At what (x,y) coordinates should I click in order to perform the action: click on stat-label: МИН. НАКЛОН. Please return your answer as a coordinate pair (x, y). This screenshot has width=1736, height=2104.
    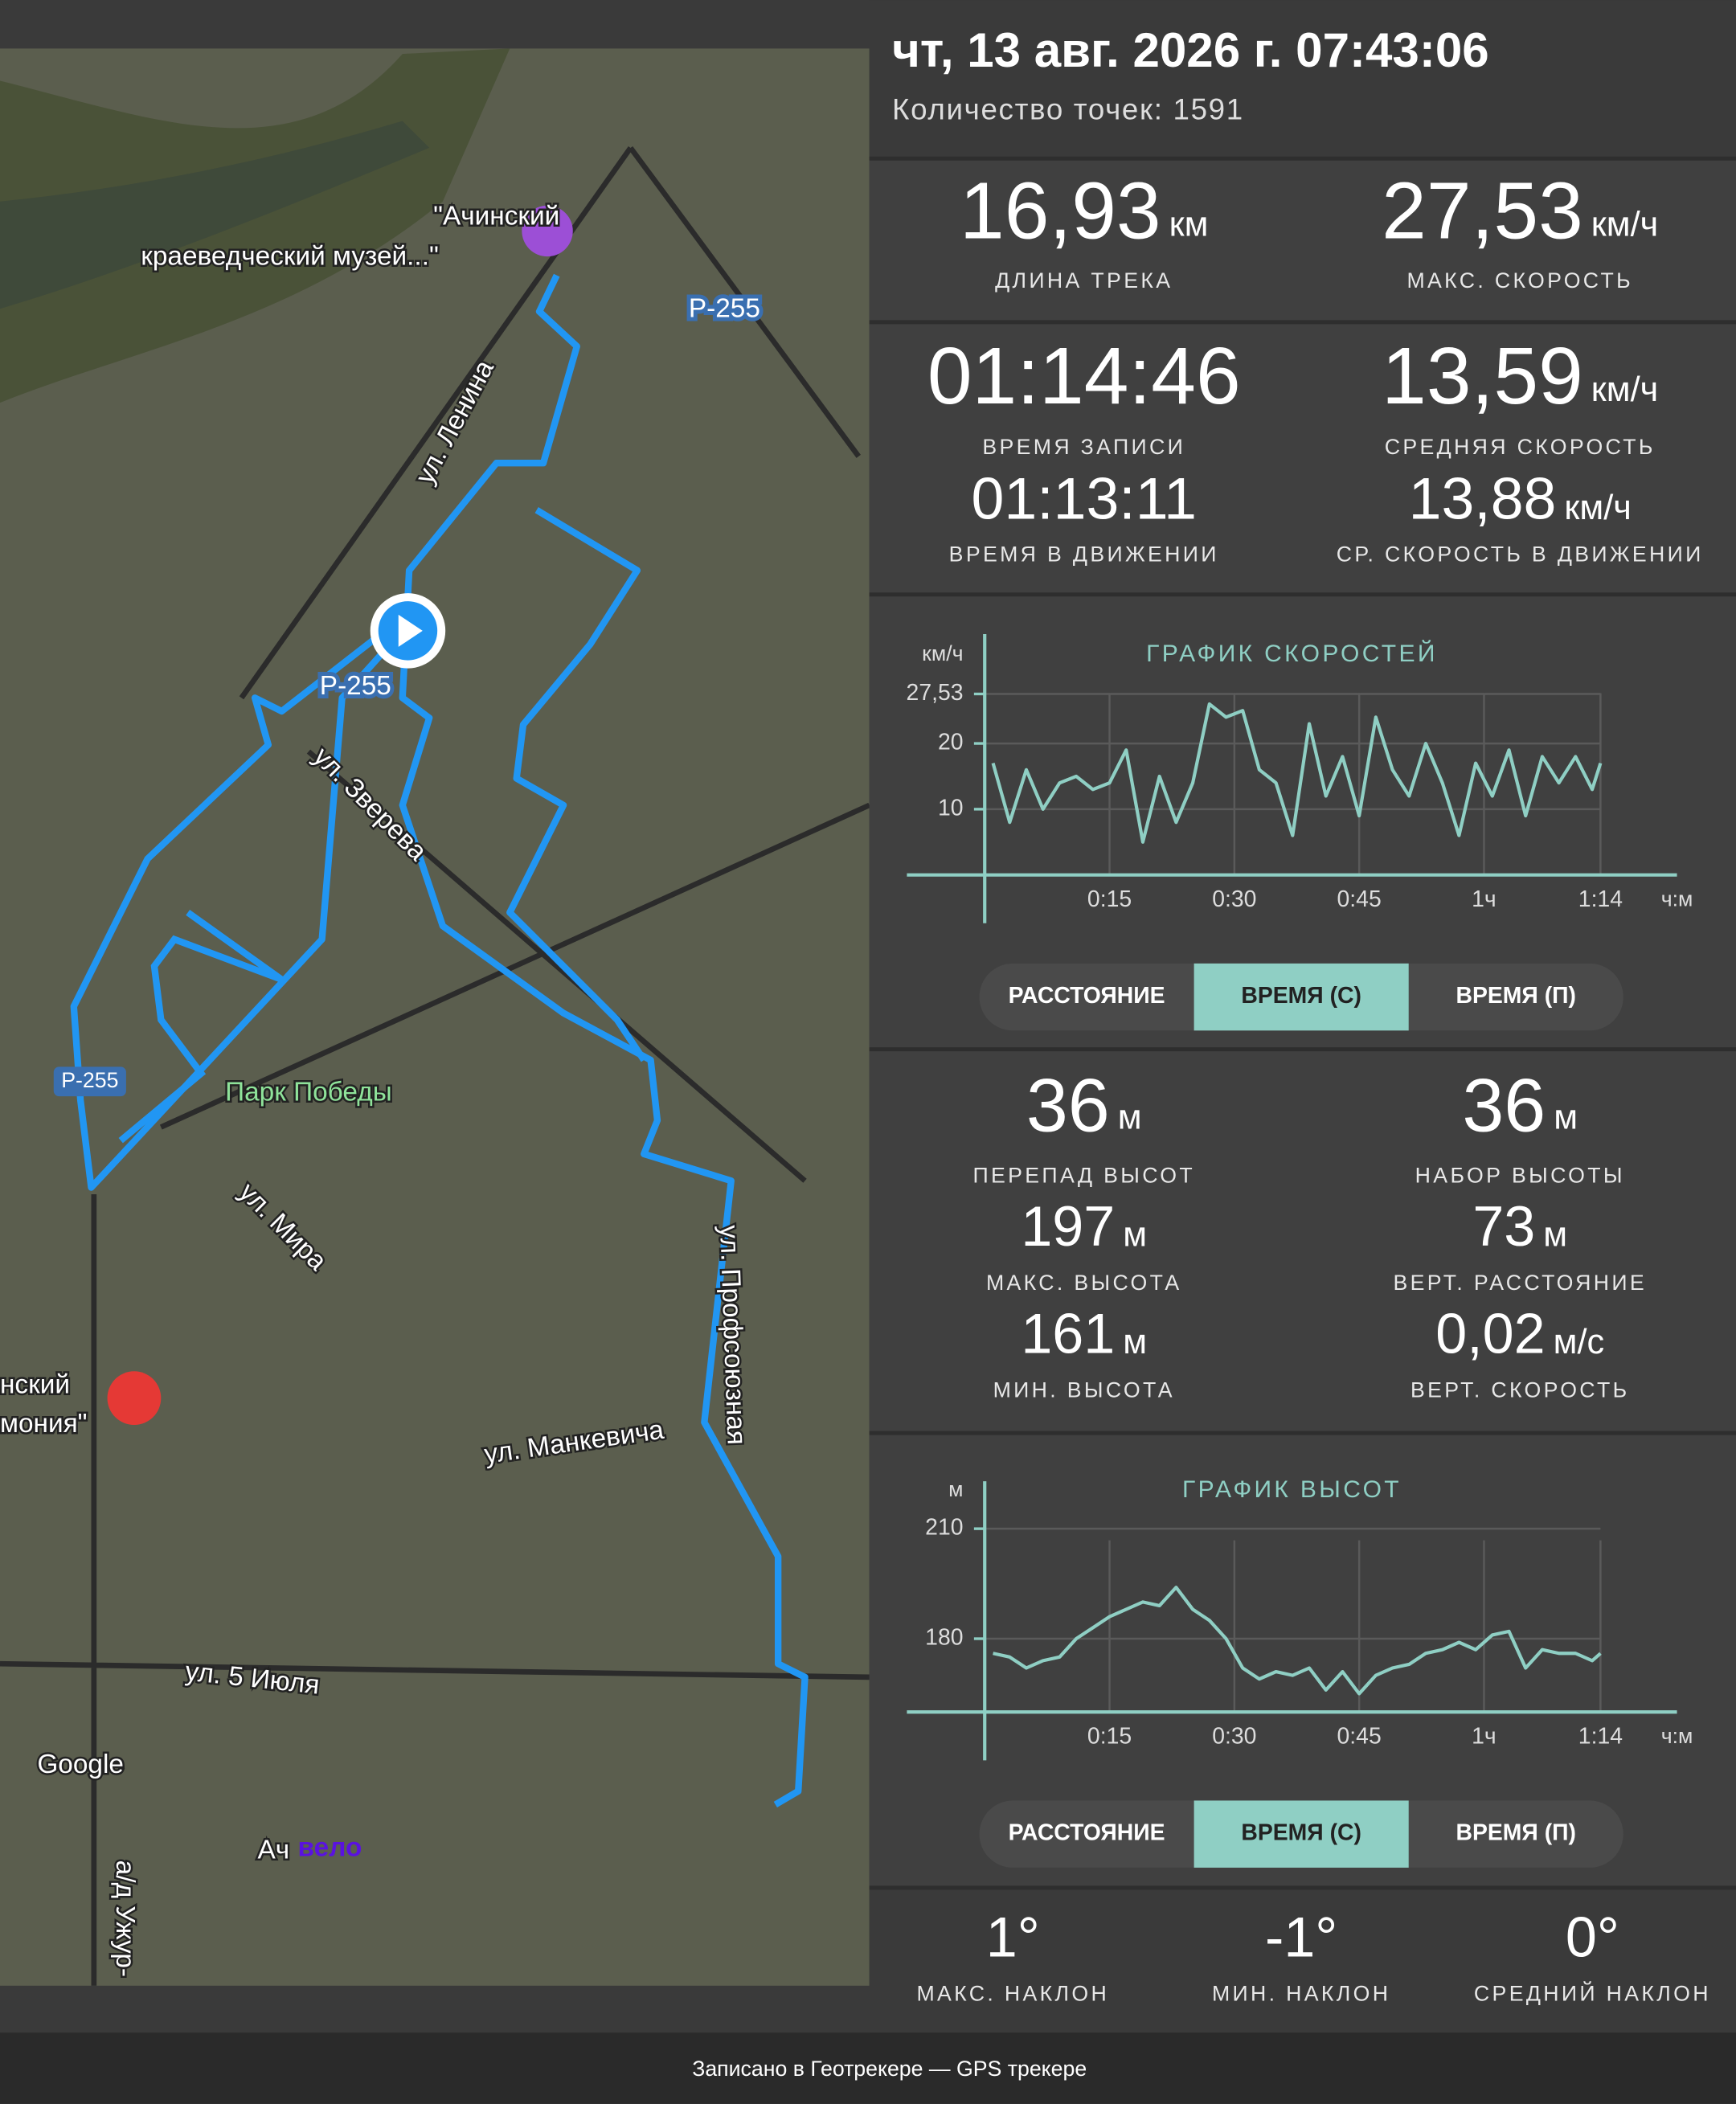
    Looking at the image, I should click on (1301, 1994).